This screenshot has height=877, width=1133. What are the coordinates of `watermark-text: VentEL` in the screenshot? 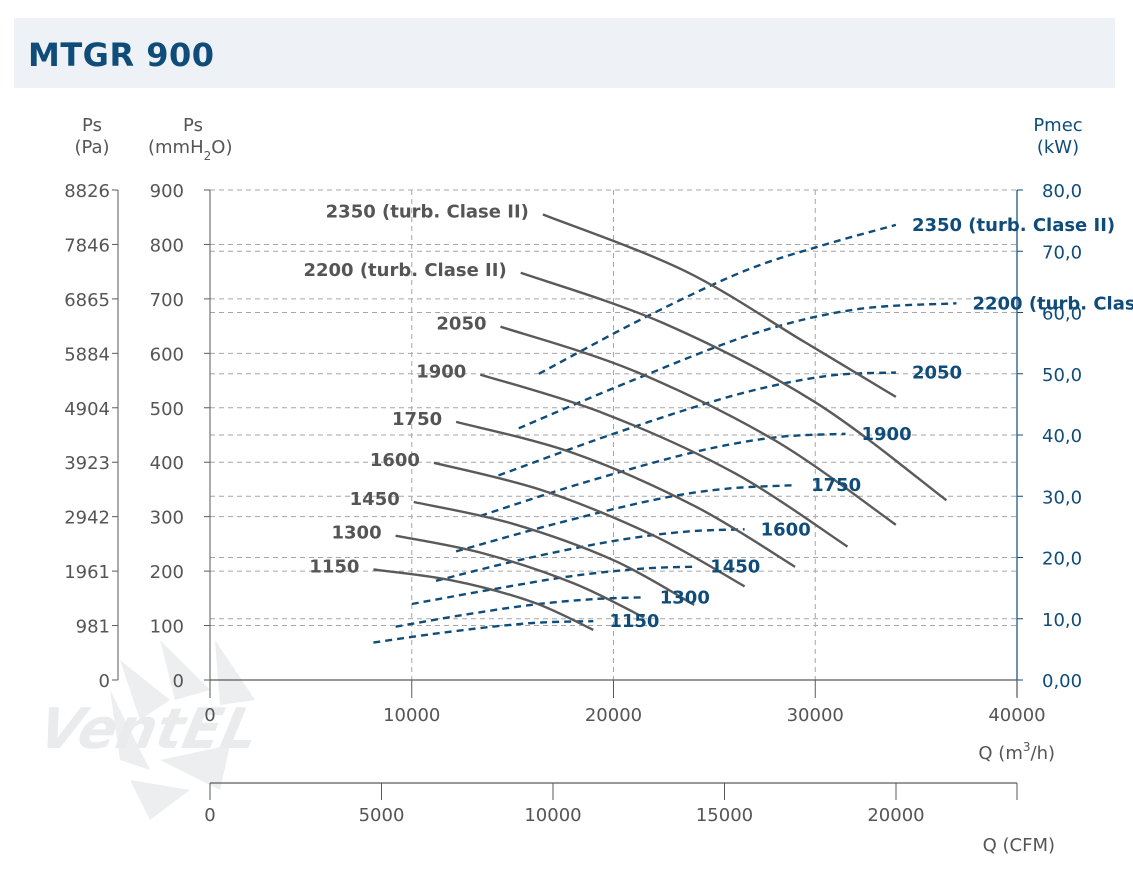 It's located at (149, 729).